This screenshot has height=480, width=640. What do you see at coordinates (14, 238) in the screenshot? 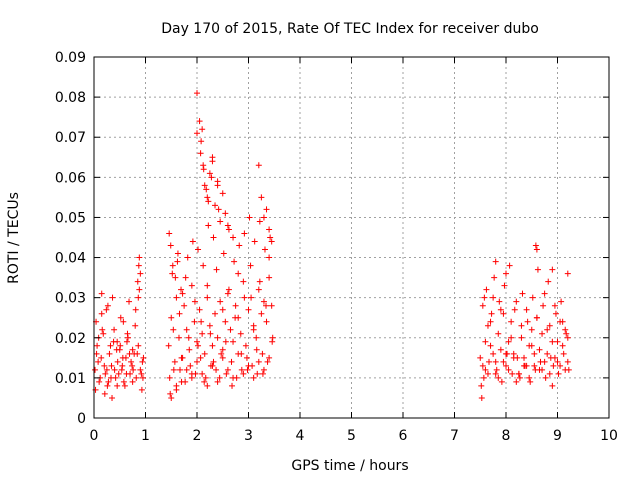
I see `y-axis-label: ROTI / TECUs` at bounding box center [14, 238].